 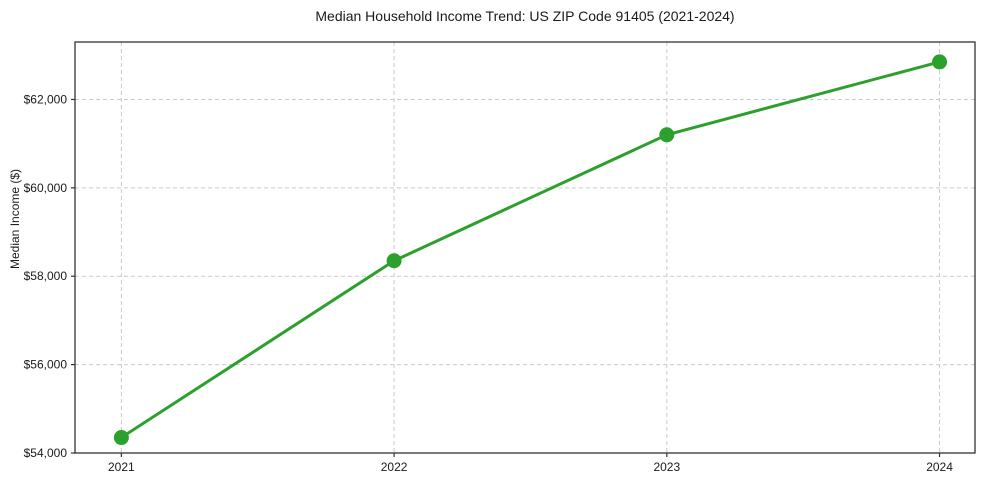 I want to click on x-tick-label: 2023, so click(x=666, y=467).